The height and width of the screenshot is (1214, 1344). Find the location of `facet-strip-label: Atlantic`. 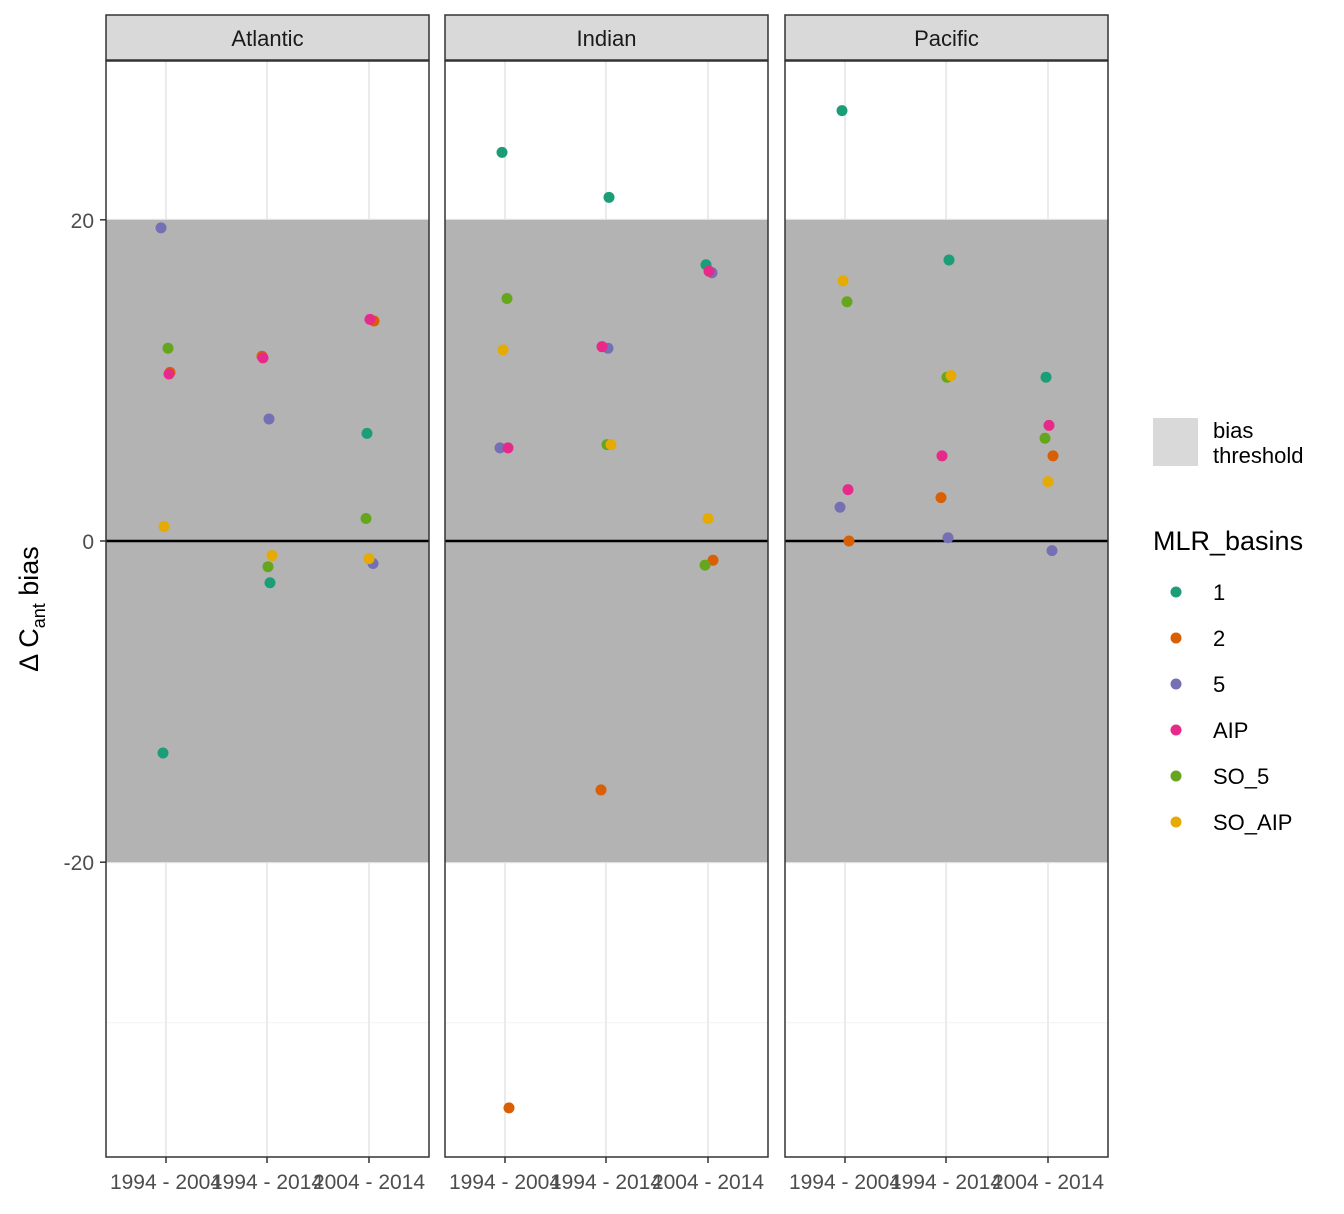

facet-strip-label: Atlantic is located at coordinates (267, 38).